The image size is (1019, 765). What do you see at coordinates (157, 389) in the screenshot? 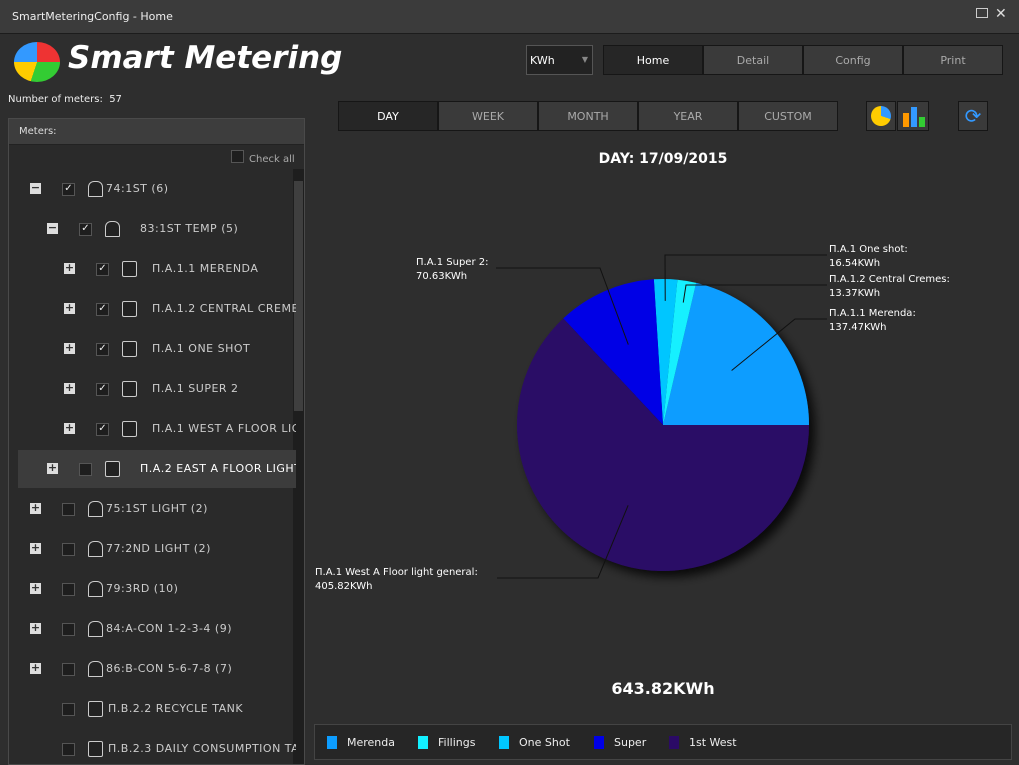
I see `tree-row: + ✓ П.А.1 SUPER 2` at bounding box center [157, 389].